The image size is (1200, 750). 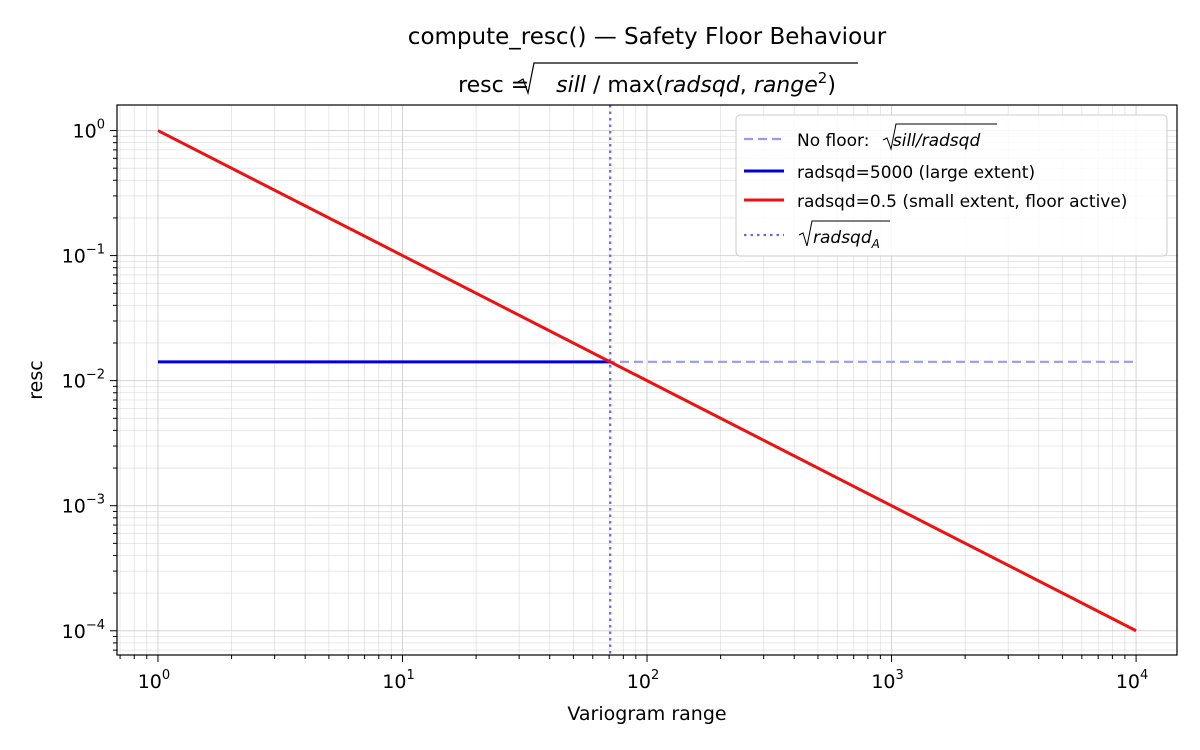 I want to click on chart-formula: resc = sill / max(radsqd, range2), so click(x=658, y=80).